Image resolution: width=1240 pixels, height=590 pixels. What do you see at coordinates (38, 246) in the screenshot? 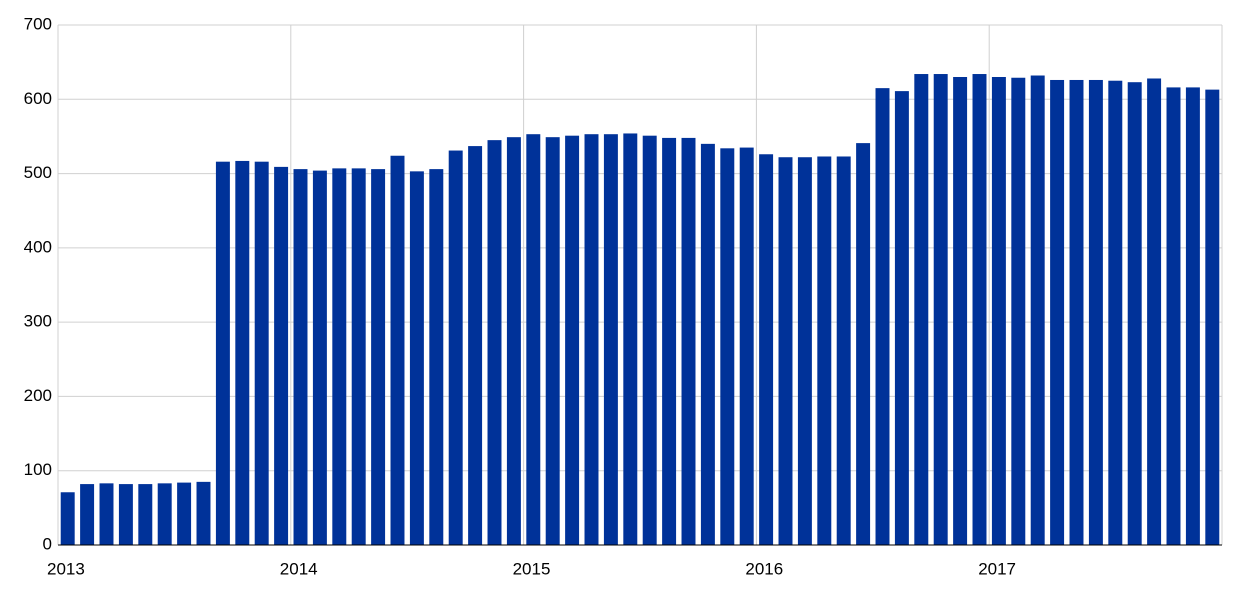
I see `y-tick-label: 400` at bounding box center [38, 246].